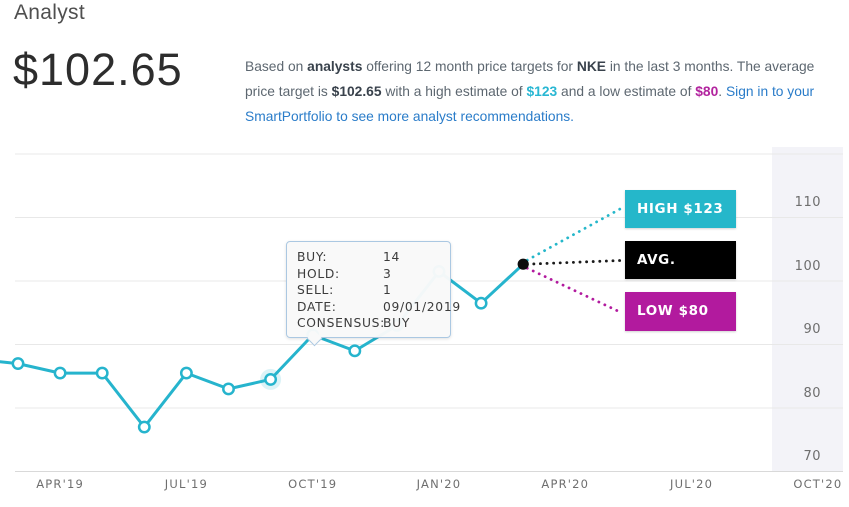 The height and width of the screenshot is (507, 849). I want to click on y-axis-label: 70, so click(812, 456).